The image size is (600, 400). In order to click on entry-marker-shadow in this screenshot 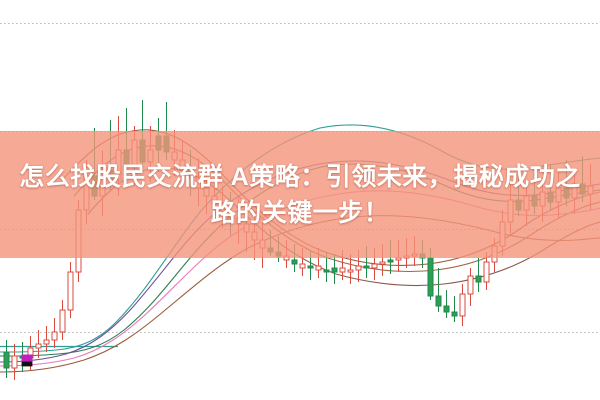, I will do `click(27, 364)`.